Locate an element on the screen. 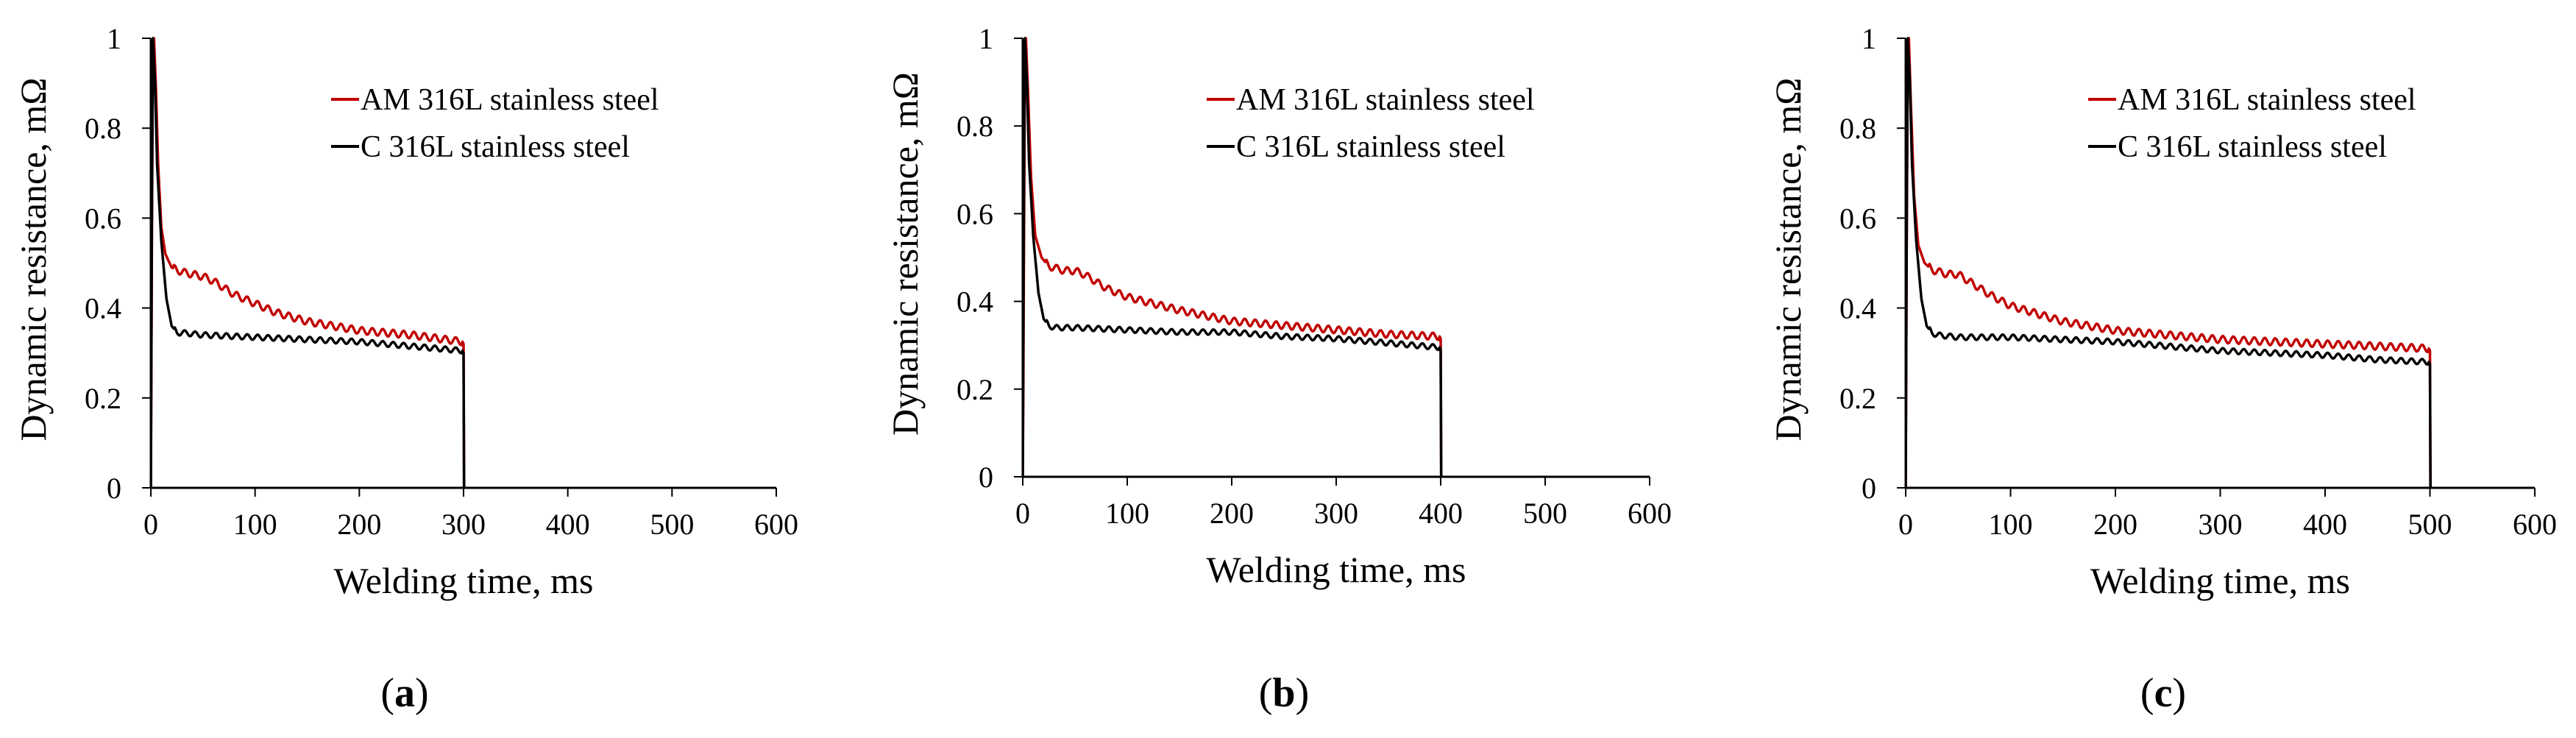  panel-label-letter: b is located at coordinates (1283, 693).